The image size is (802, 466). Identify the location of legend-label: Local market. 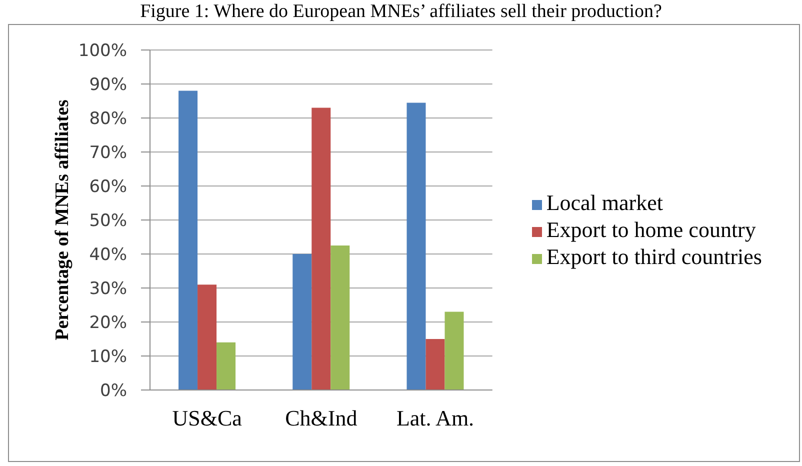
(604, 202).